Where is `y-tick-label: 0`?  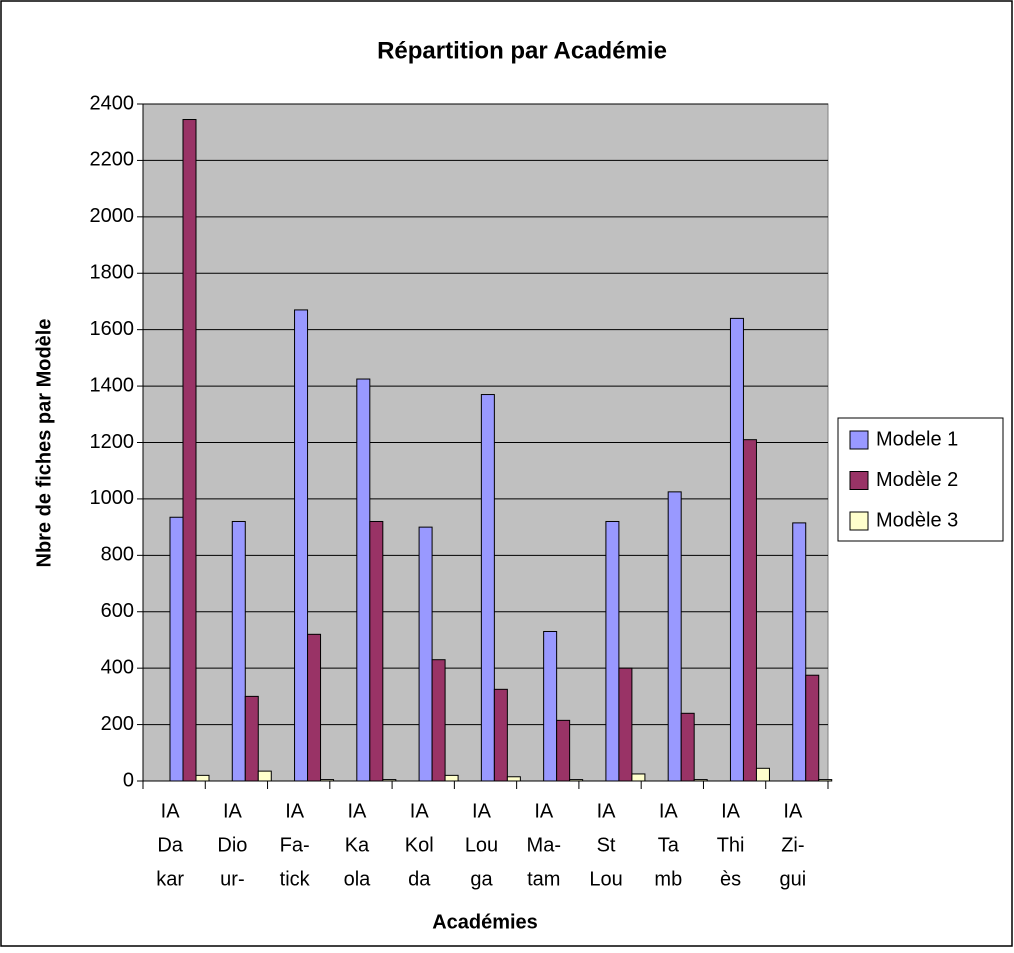 y-tick-label: 0 is located at coordinates (128, 780).